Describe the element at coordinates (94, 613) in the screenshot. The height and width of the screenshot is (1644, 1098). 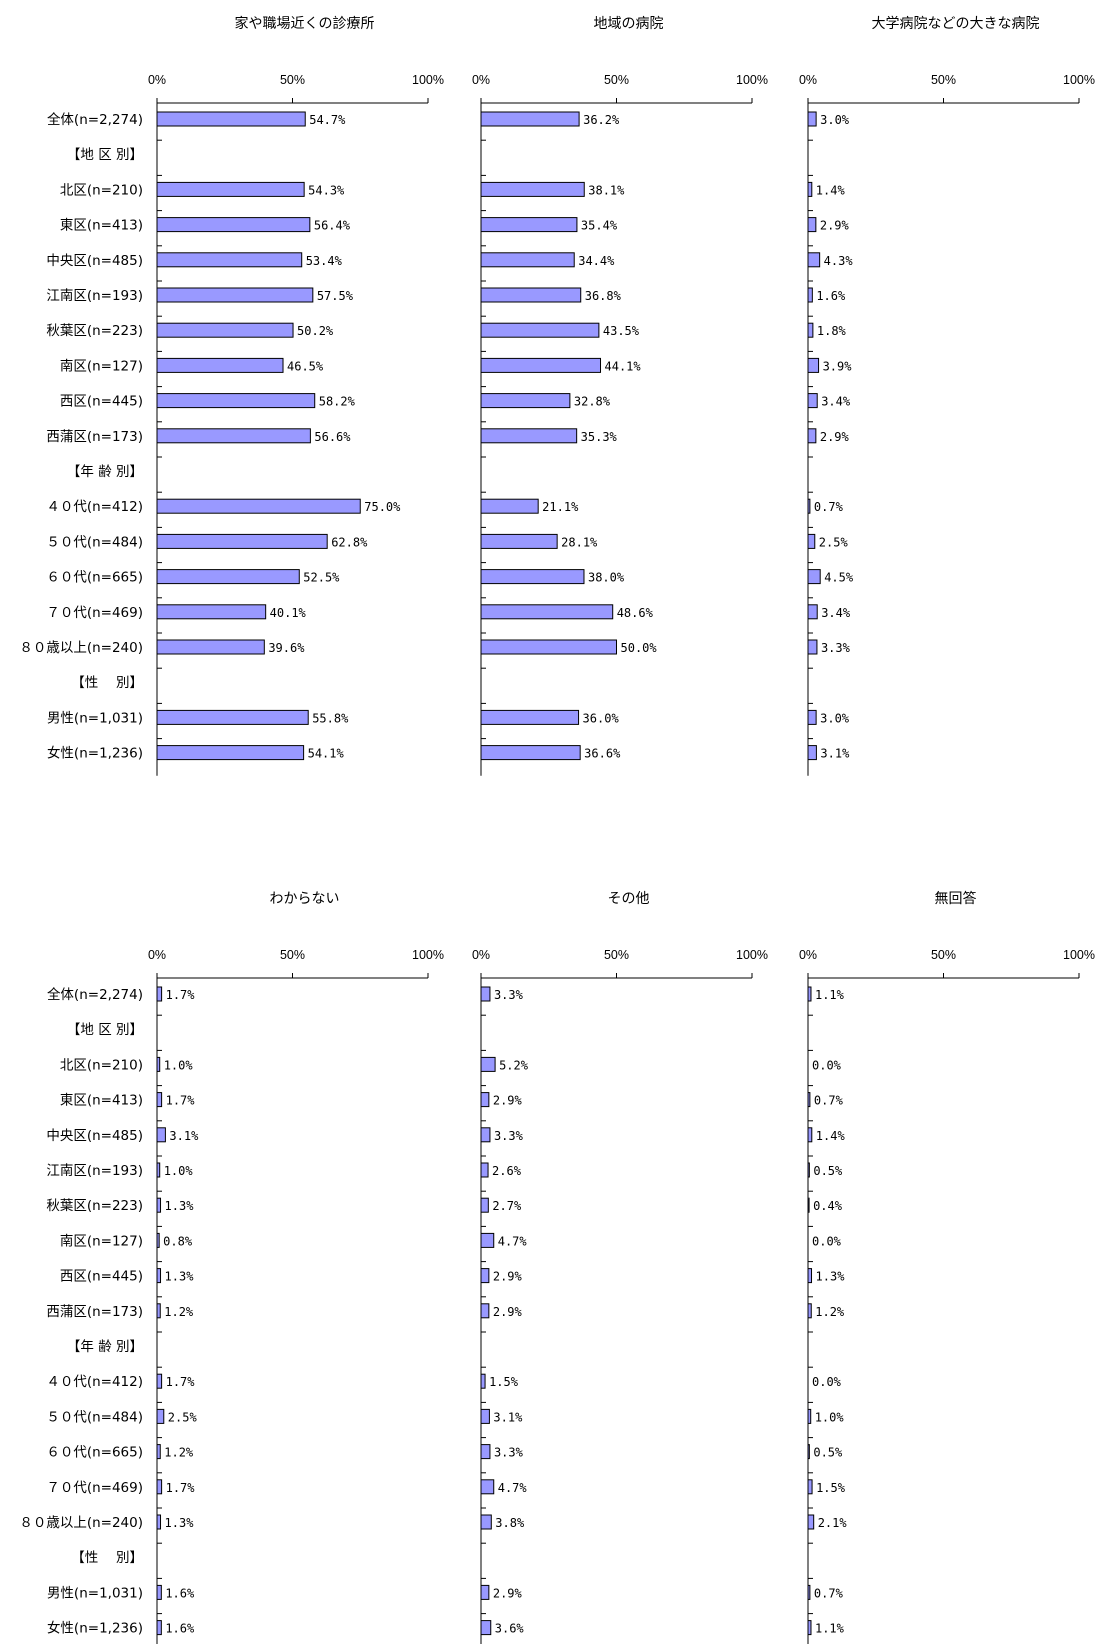
I see `category-label: ７０代(n=469)` at that location.